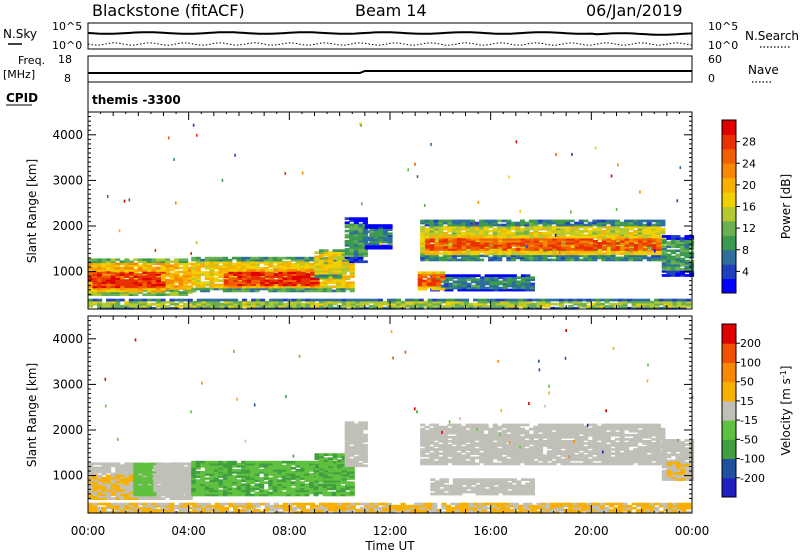 Image resolution: width=800 pixels, height=554 pixels. I want to click on freq-label: Freq., so click(31, 60).